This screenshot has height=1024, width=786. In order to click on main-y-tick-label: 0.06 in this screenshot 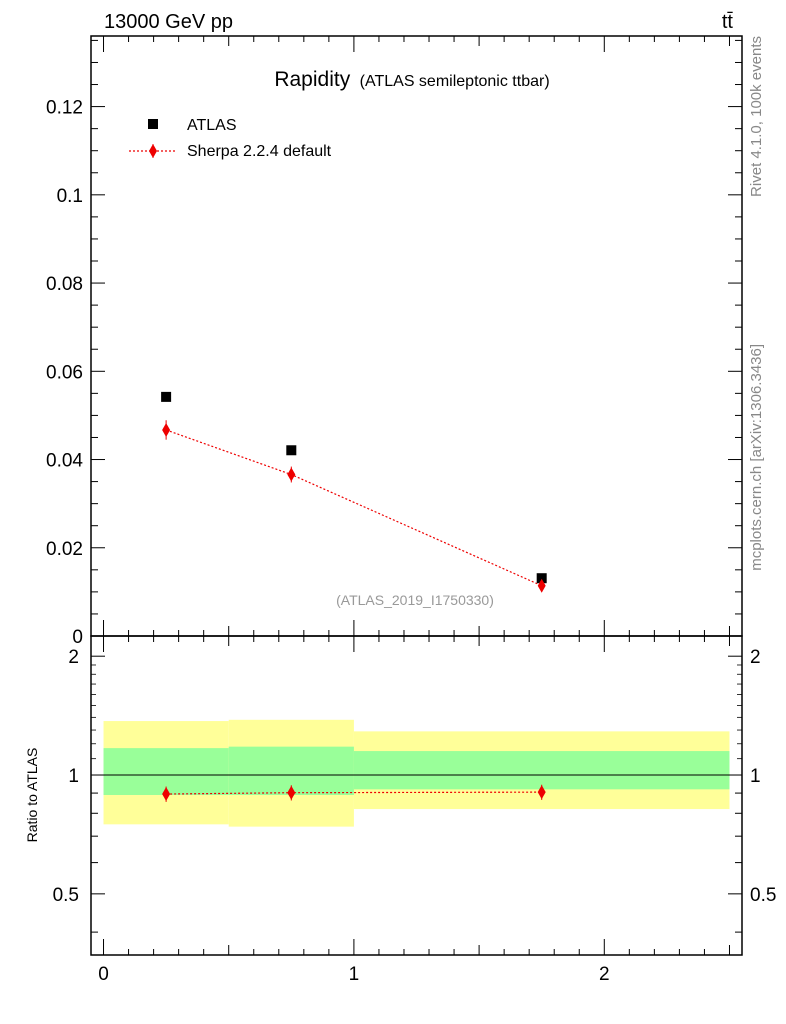, I will do `click(64, 372)`.